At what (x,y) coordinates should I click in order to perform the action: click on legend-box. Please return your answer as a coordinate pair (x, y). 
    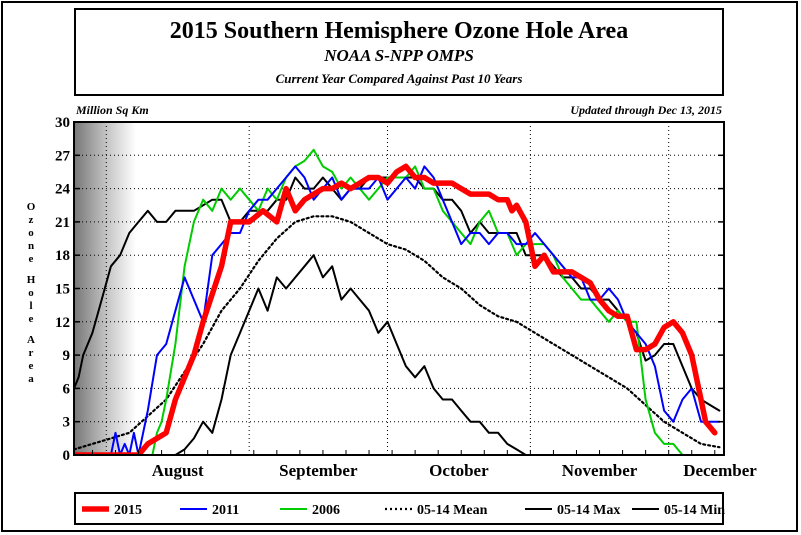
    Looking at the image, I should click on (399, 508).